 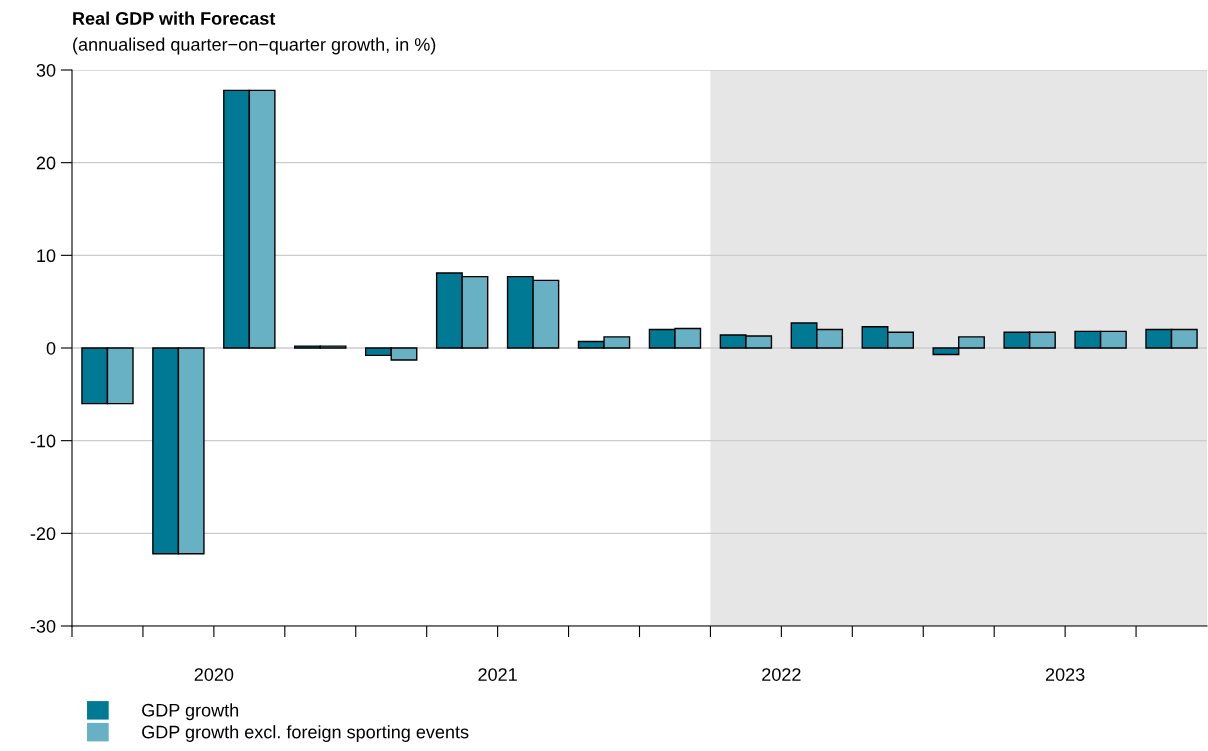 I want to click on y-tick-label: 0, so click(x=51, y=348).